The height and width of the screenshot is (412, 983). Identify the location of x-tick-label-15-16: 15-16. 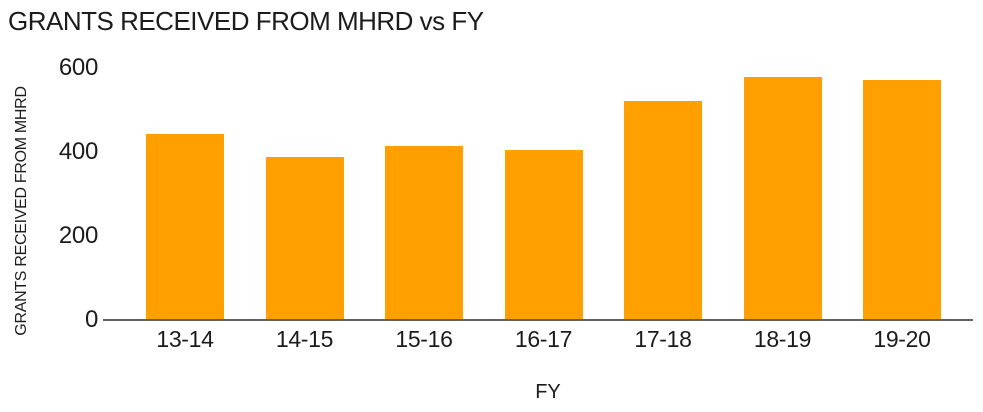
(424, 339).